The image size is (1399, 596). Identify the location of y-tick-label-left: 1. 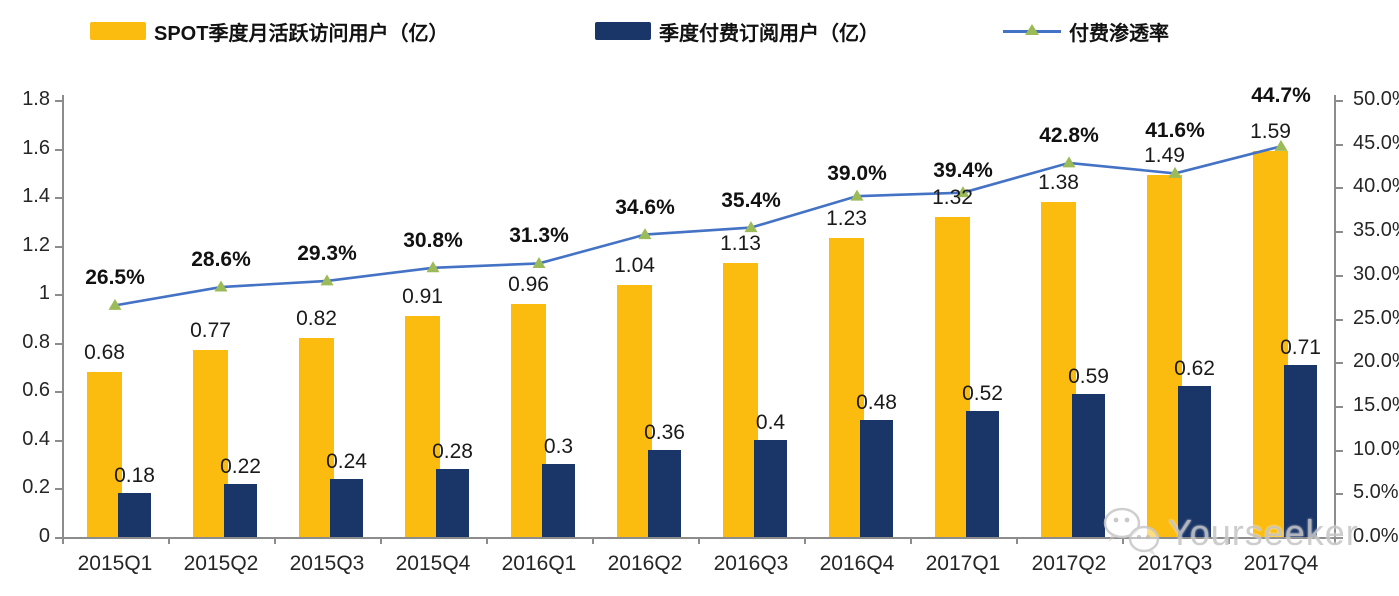
(44, 293).